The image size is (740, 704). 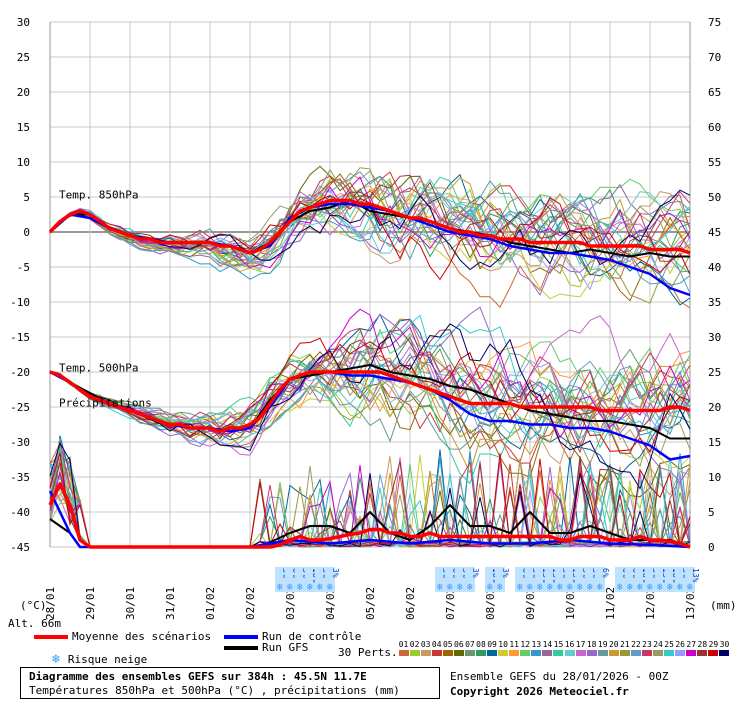 I want to click on date-tick-label: 02/02, so click(x=250, y=603).